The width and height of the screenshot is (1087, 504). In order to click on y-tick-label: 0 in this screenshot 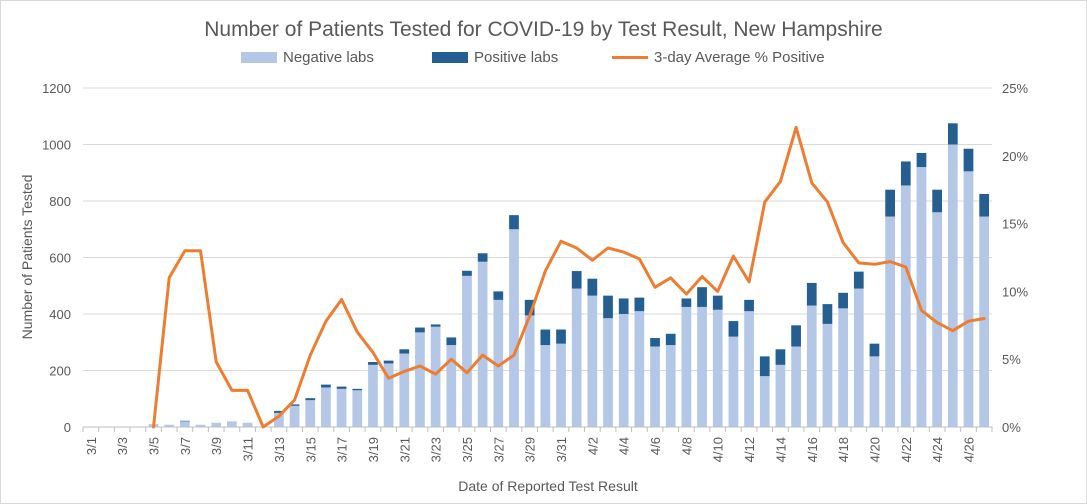, I will do `click(67, 427)`.